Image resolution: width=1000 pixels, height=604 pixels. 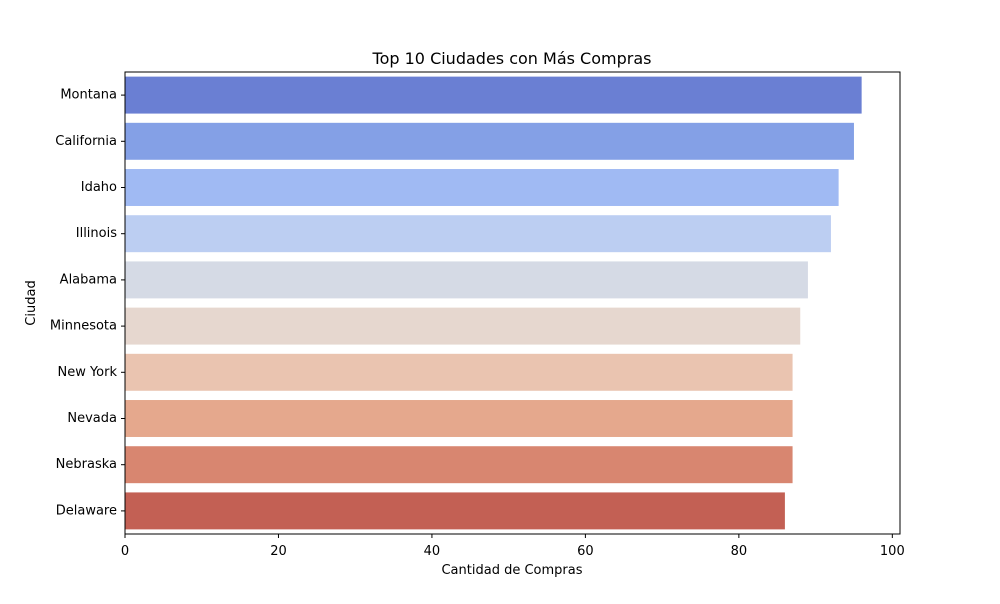 What do you see at coordinates (455, 511) in the screenshot?
I see `bar-delaware` at bounding box center [455, 511].